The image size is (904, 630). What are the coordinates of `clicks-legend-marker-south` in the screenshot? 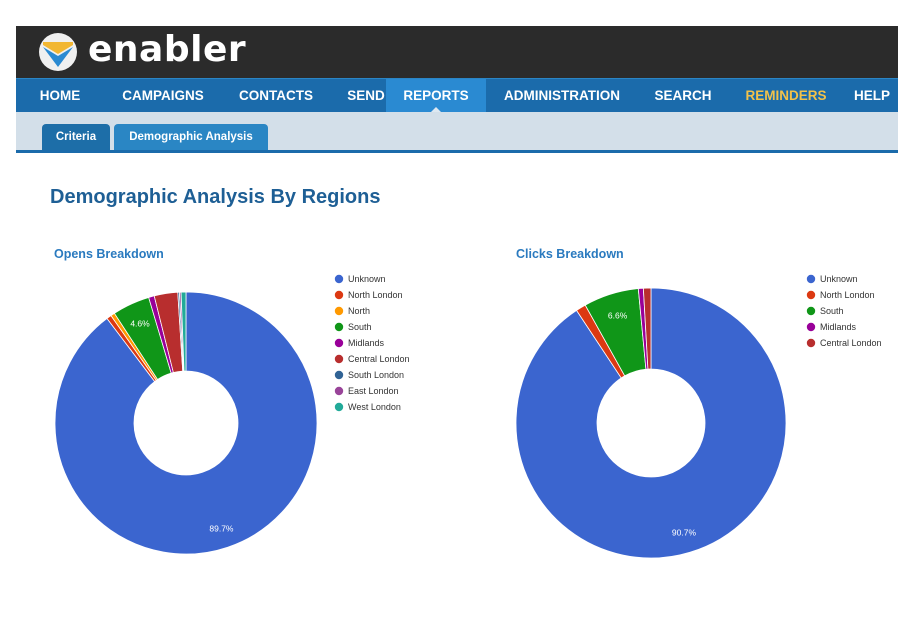 It's located at (811, 311).